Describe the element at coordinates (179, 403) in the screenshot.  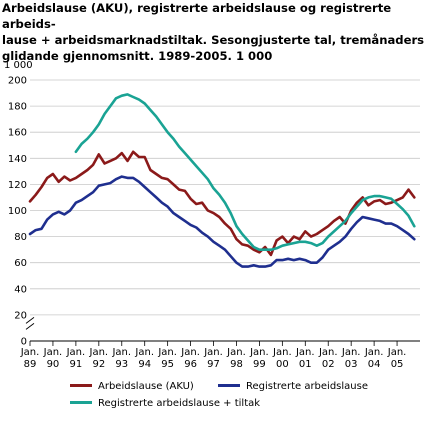
I see `legend-label: Registrerte arbeidslause + tiltak` at that location.